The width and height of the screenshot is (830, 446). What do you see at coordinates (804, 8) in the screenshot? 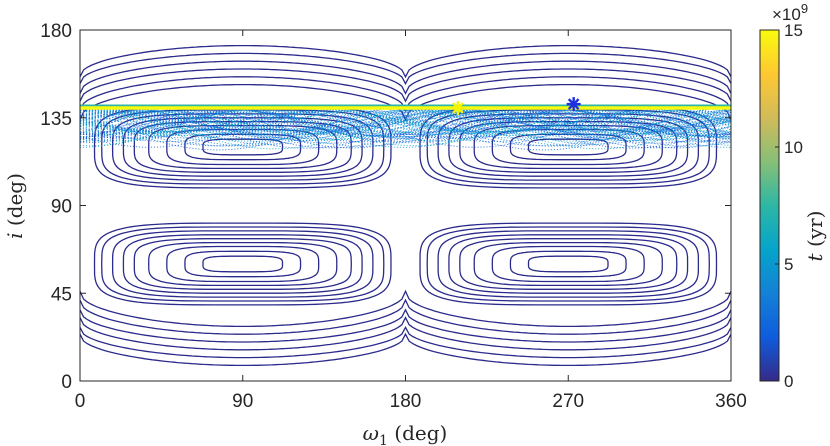
I see `colorbar-exponent-power: 9` at bounding box center [804, 8].